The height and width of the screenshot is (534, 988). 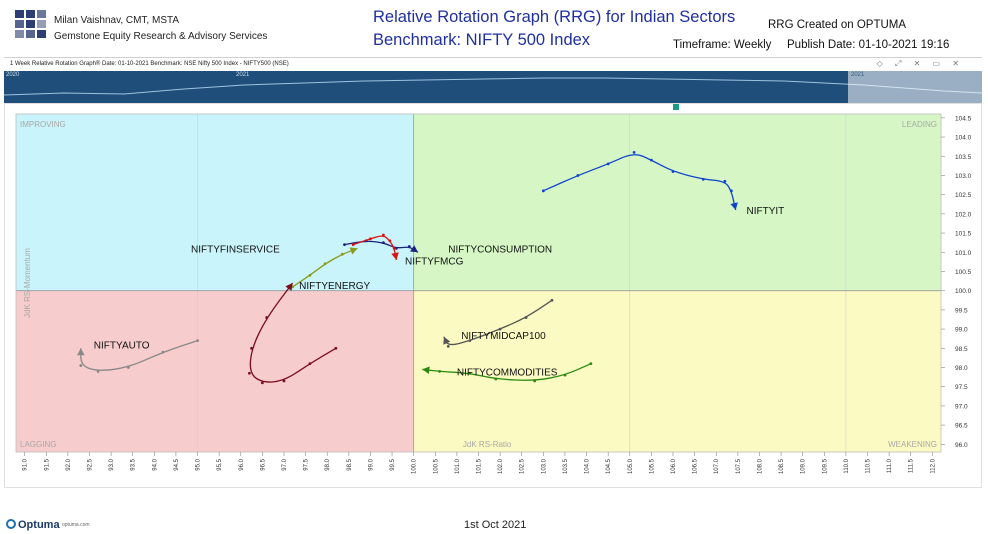 What do you see at coordinates (963, 195) in the screenshot?
I see `y-tick-label: 102.5` at bounding box center [963, 195].